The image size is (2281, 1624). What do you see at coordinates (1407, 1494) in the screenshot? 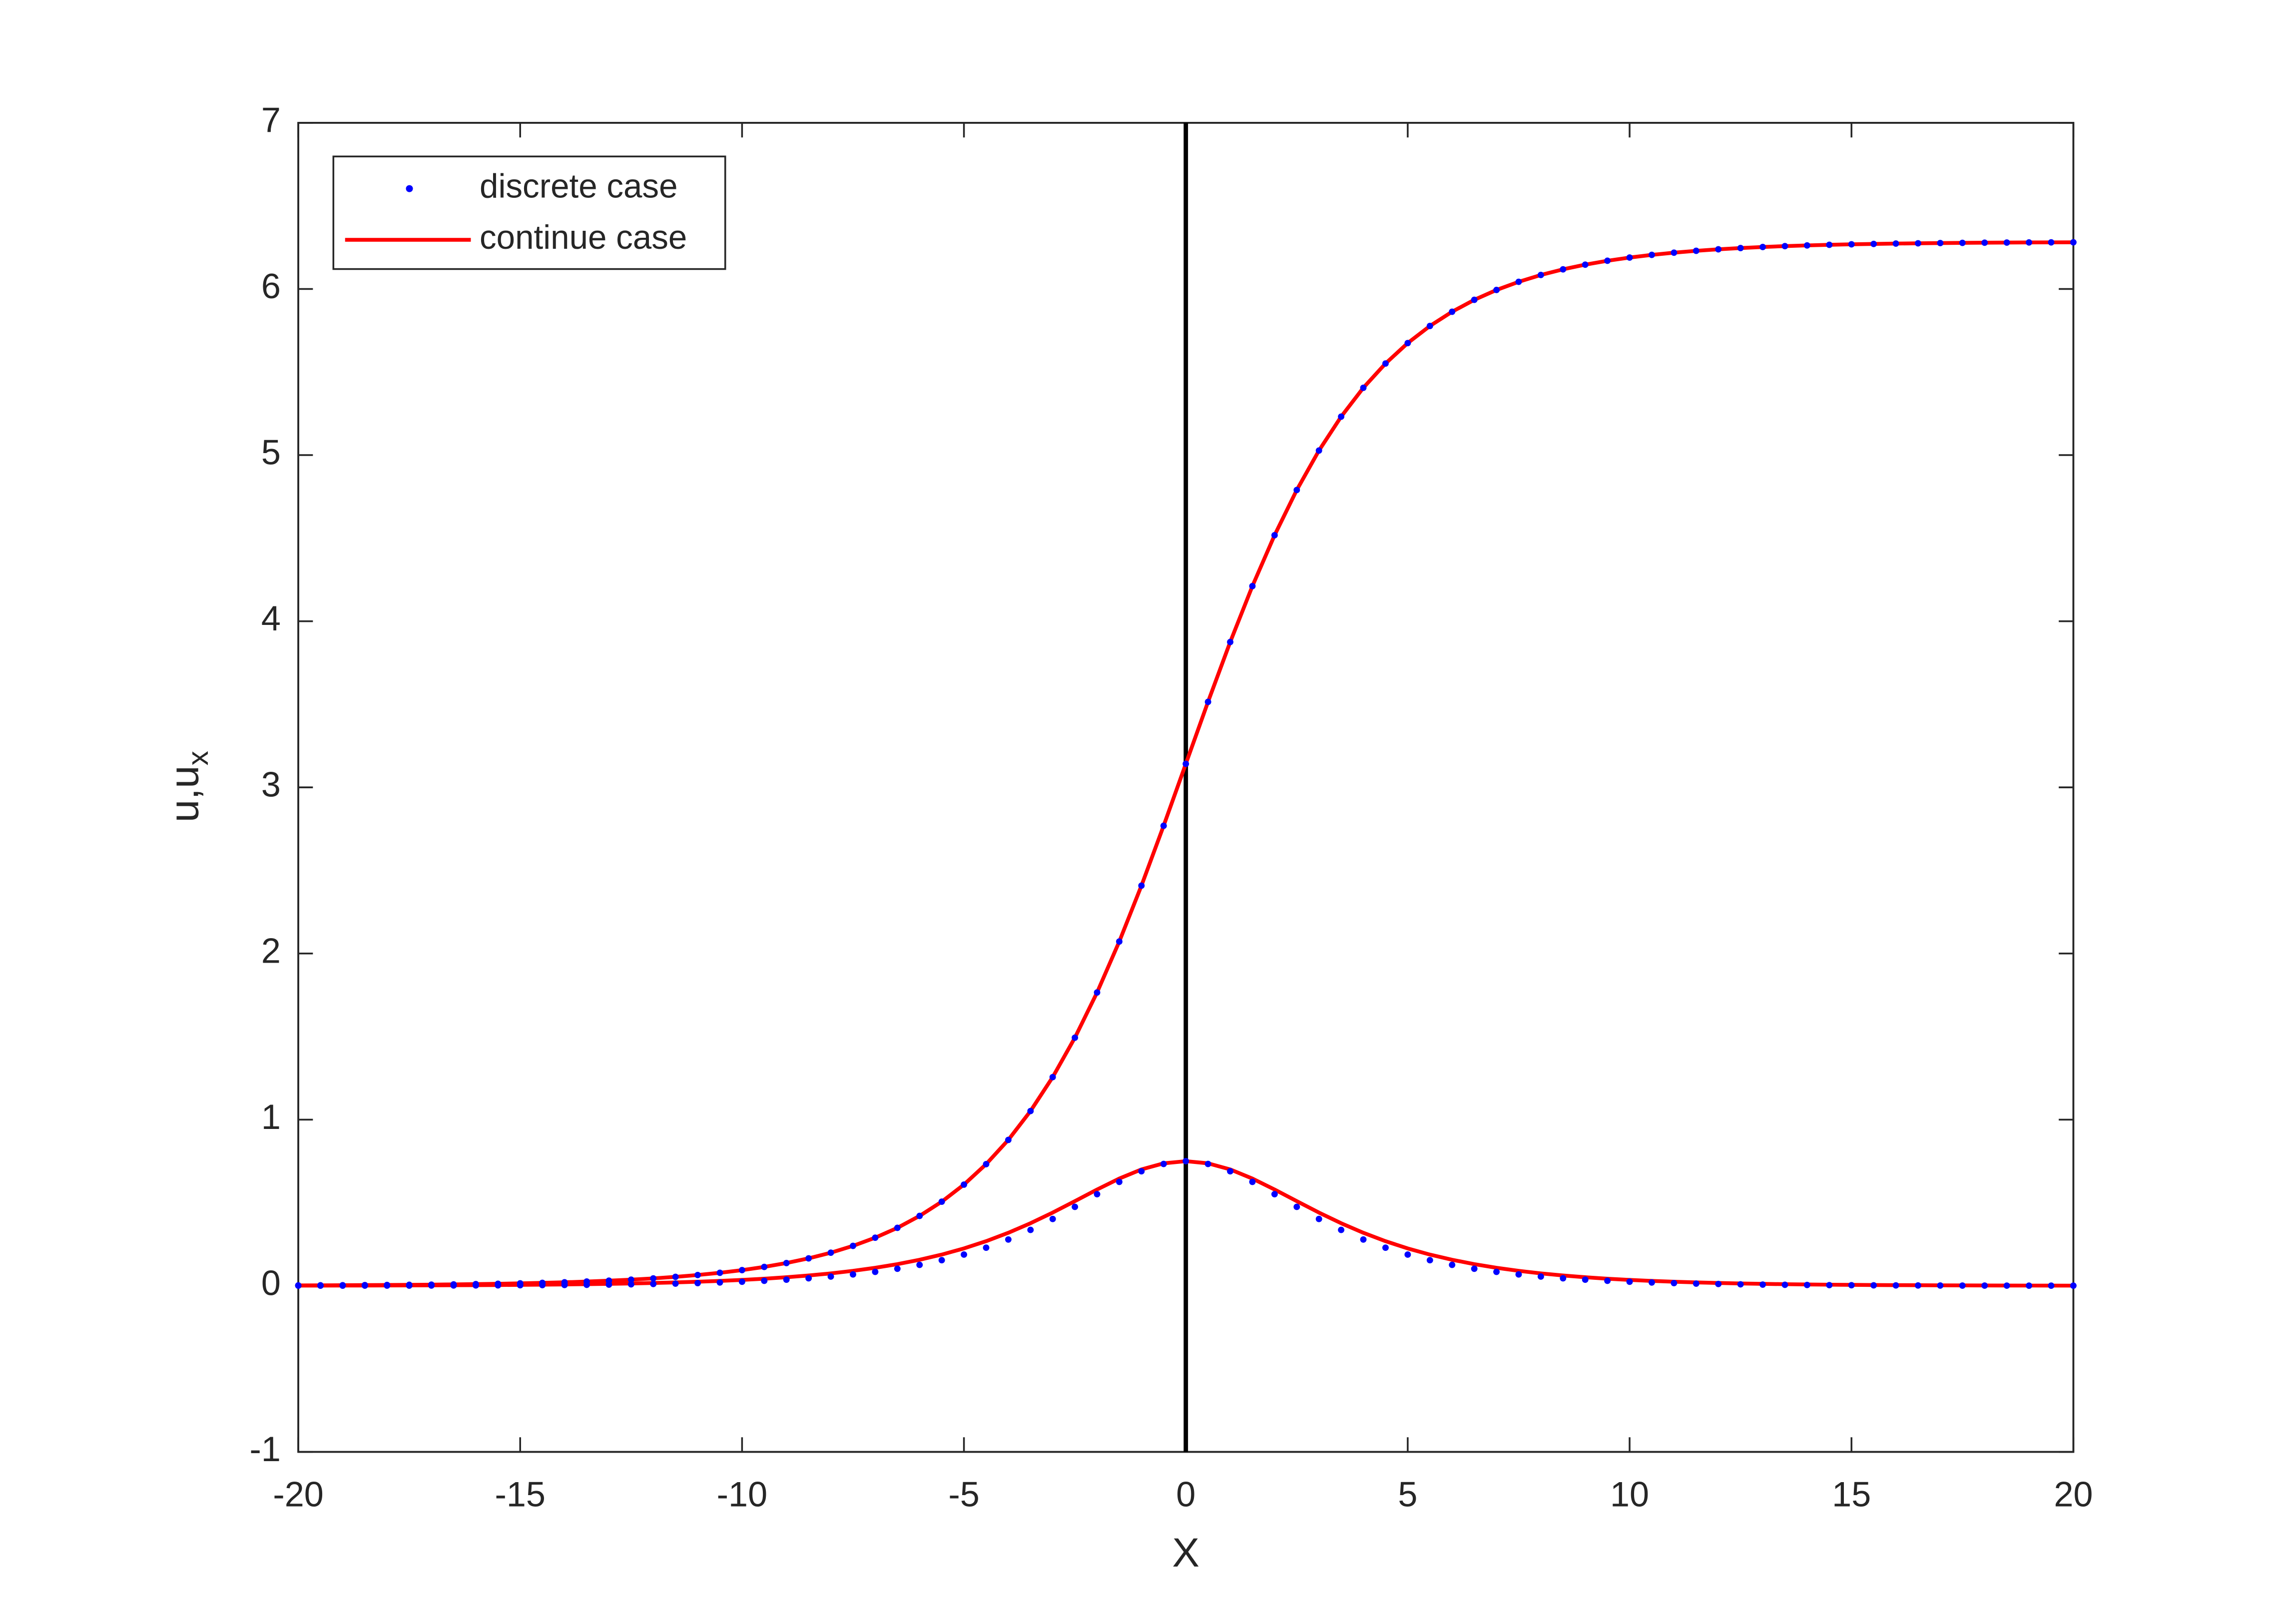
I see `x-tick-label: 5` at bounding box center [1407, 1494].